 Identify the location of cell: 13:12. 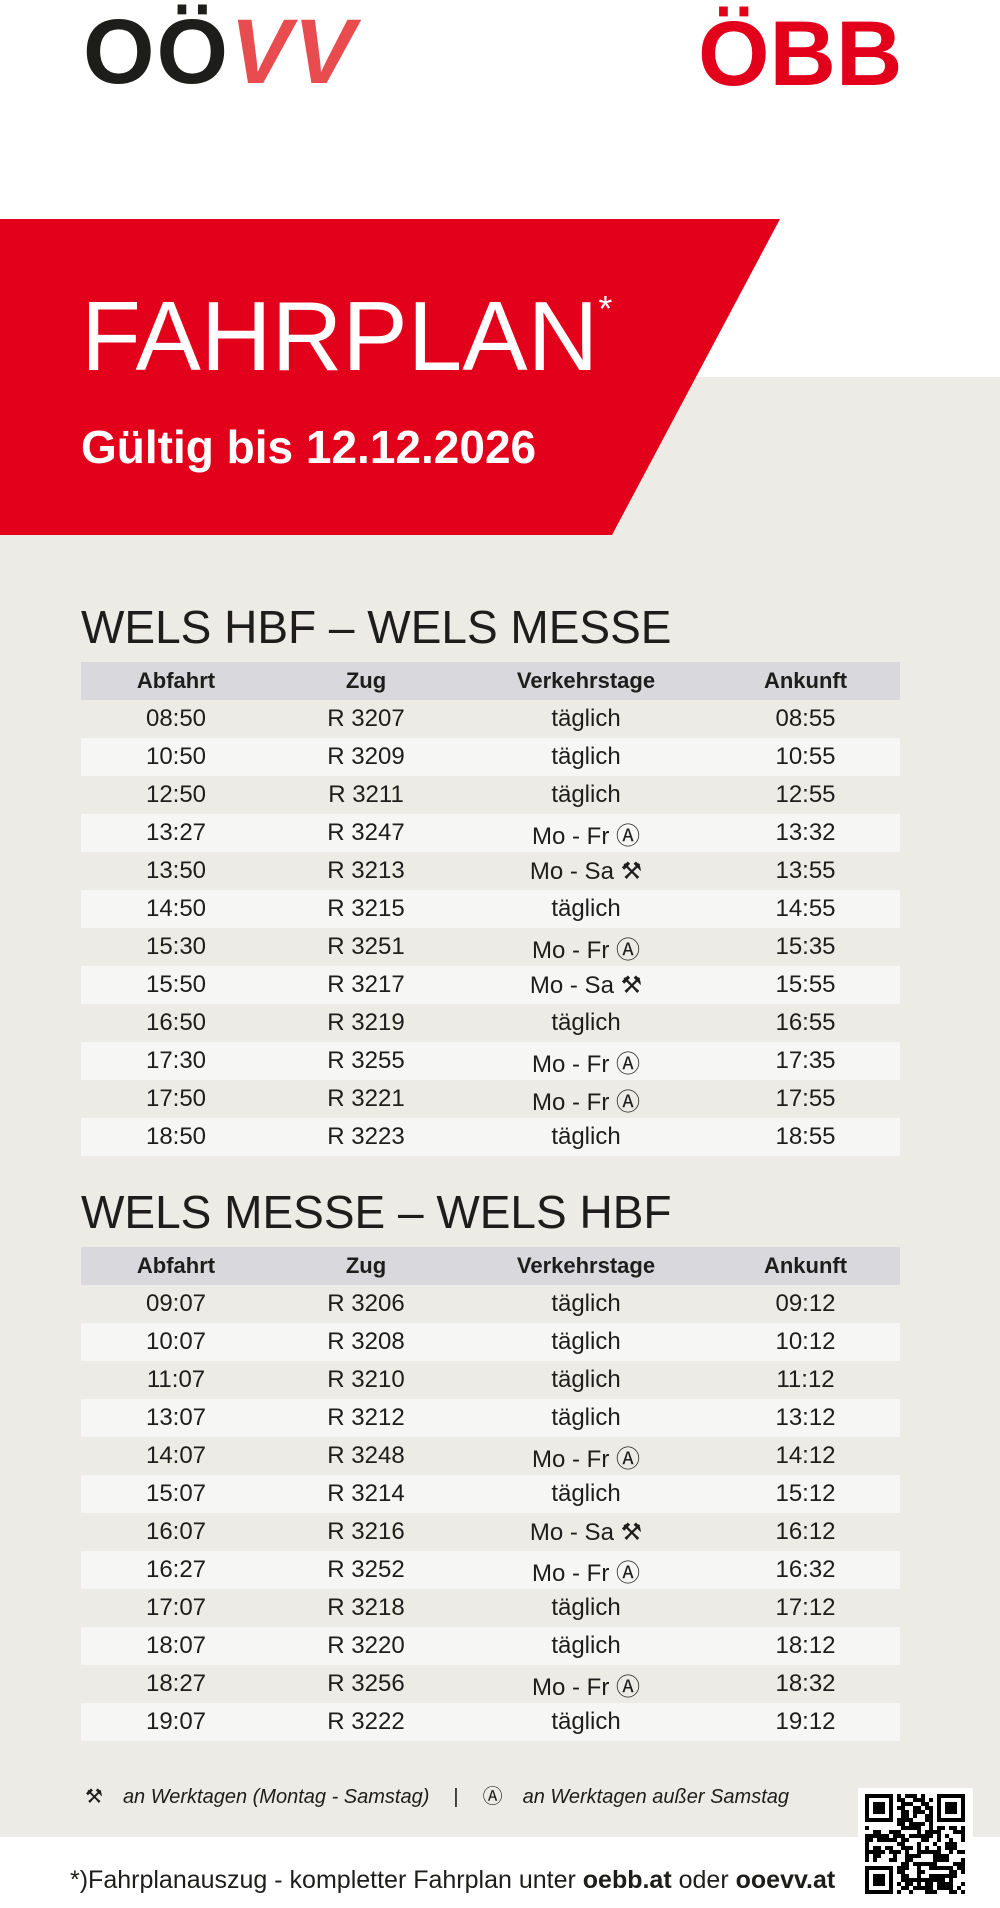
(805, 1417).